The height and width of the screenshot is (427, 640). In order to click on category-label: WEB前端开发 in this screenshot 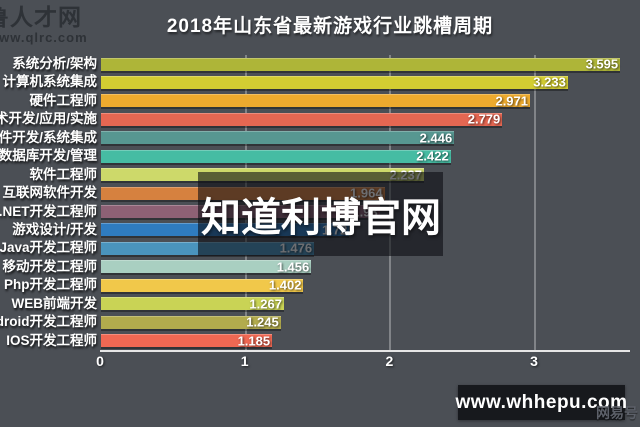, I will do `click(54, 303)`.